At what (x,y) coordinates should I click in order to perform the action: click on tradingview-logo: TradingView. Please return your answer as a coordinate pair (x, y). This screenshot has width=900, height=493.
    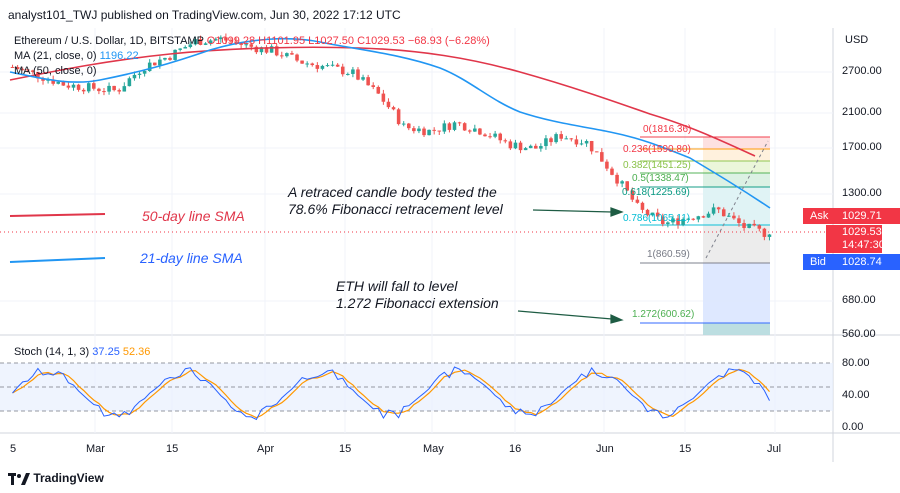
    Looking at the image, I should click on (56, 478).